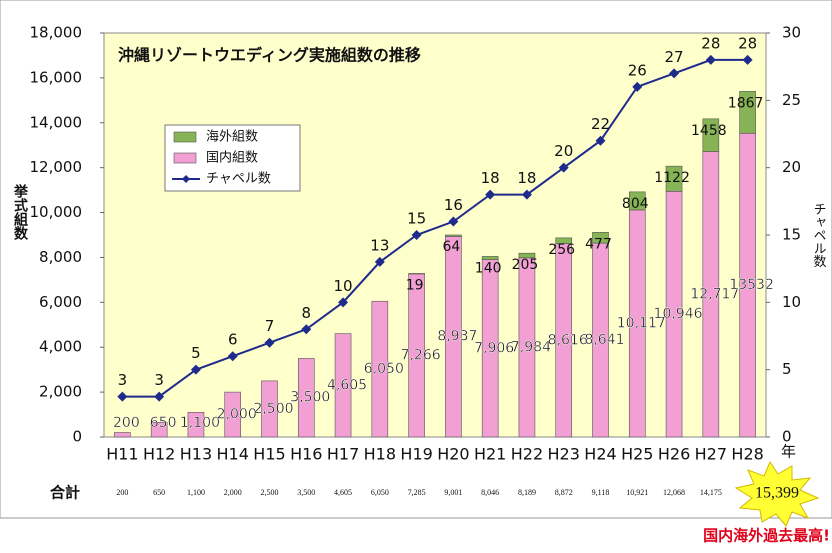 The image size is (832, 553). What do you see at coordinates (347, 385) in the screenshot?
I see `bar-label: 4,605` at bounding box center [347, 385].